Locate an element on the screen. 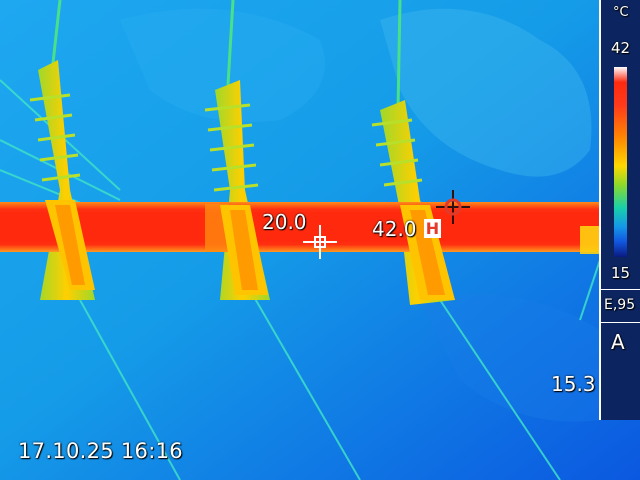 This screenshot has width=640, height=480. cold-spot-temperature-readout: 15.3 is located at coordinates (573, 384).